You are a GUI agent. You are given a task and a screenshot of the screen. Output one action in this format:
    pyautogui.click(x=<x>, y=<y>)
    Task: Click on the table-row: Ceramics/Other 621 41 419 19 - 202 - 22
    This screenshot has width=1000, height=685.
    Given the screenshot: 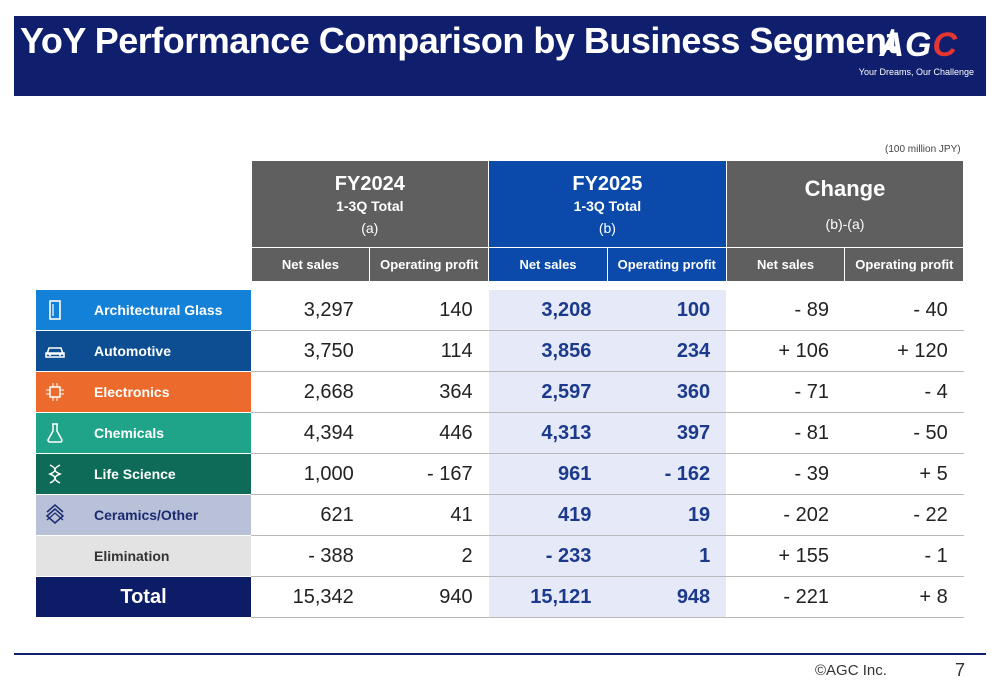 What is the action you would take?
    pyautogui.click(x=500, y=515)
    